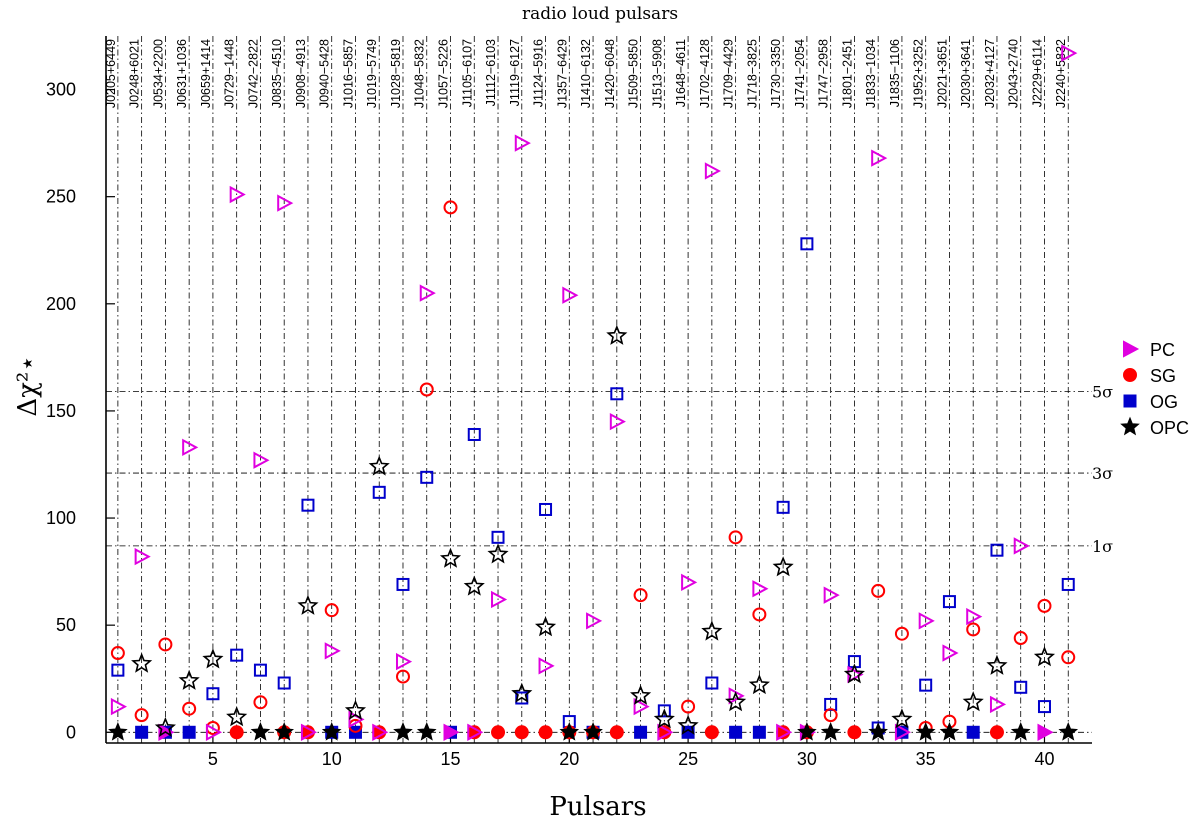  Describe the element at coordinates (1169, 428) in the screenshot. I see `legend-label-opc: OPC` at that location.